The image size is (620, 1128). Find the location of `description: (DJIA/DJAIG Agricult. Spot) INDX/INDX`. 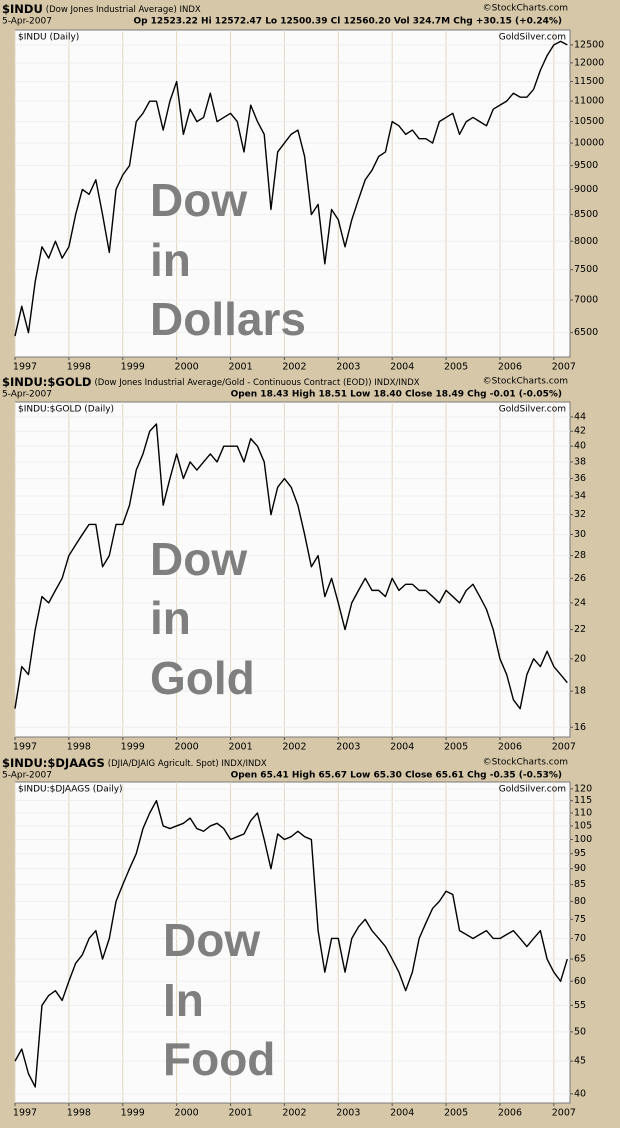

description: (DJIA/DJAIG Agricult. Spot) INDX/INDX is located at coordinates (187, 764).